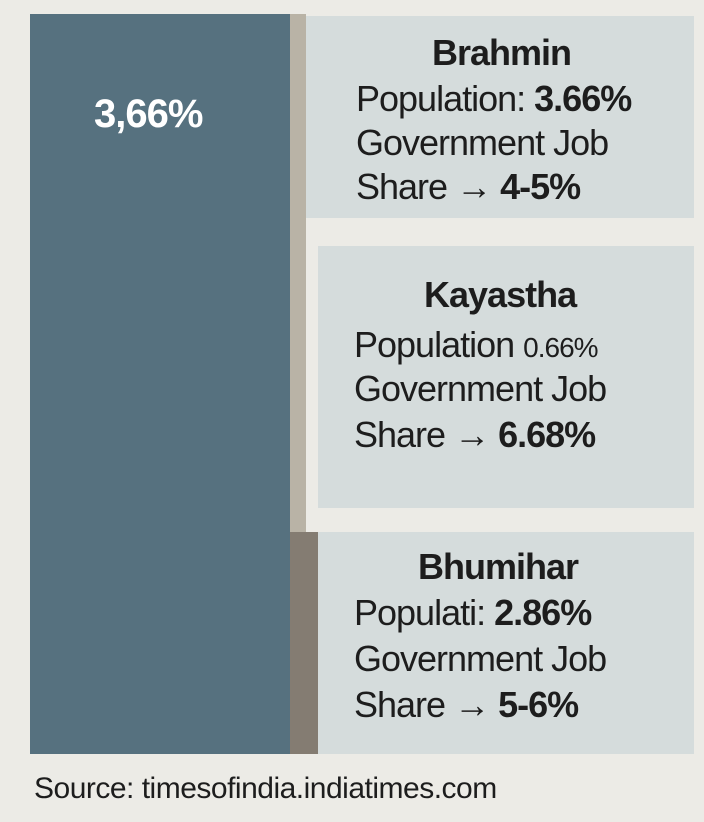  What do you see at coordinates (538, 704) in the screenshot?
I see `share-value: 5-6%` at bounding box center [538, 704].